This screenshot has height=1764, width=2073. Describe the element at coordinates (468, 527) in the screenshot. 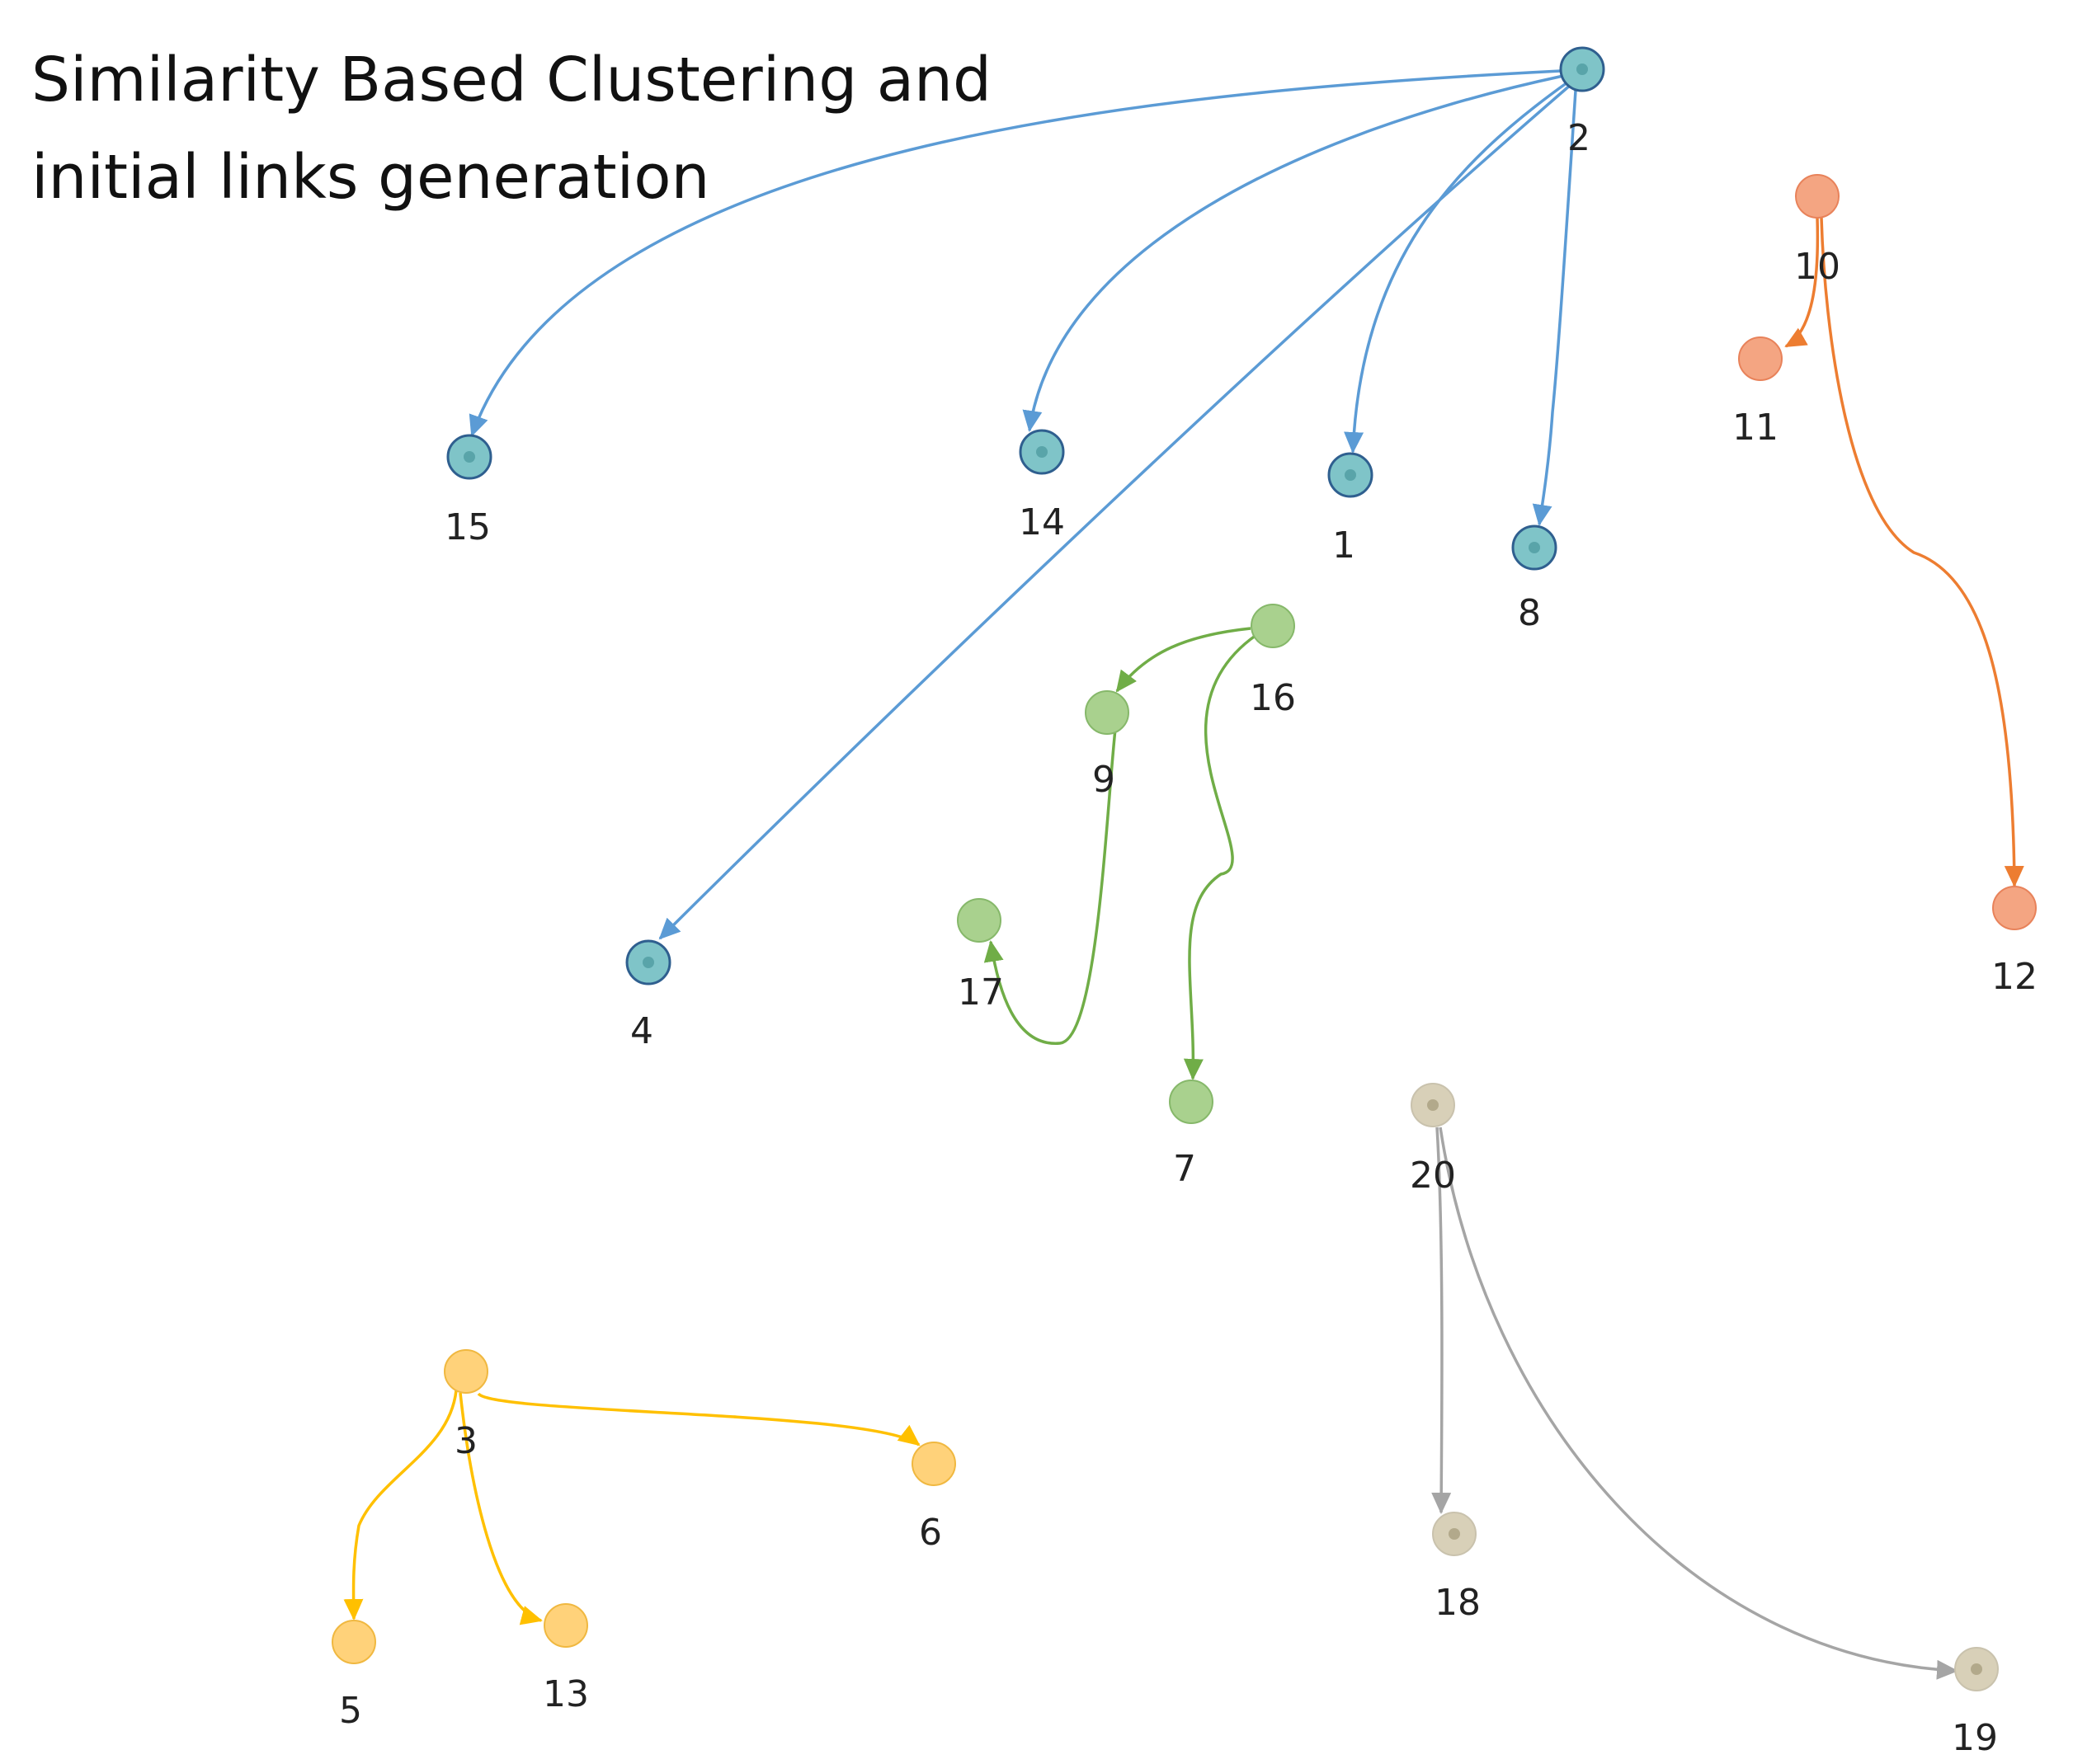

I see `node-label-15: 15` at that location.